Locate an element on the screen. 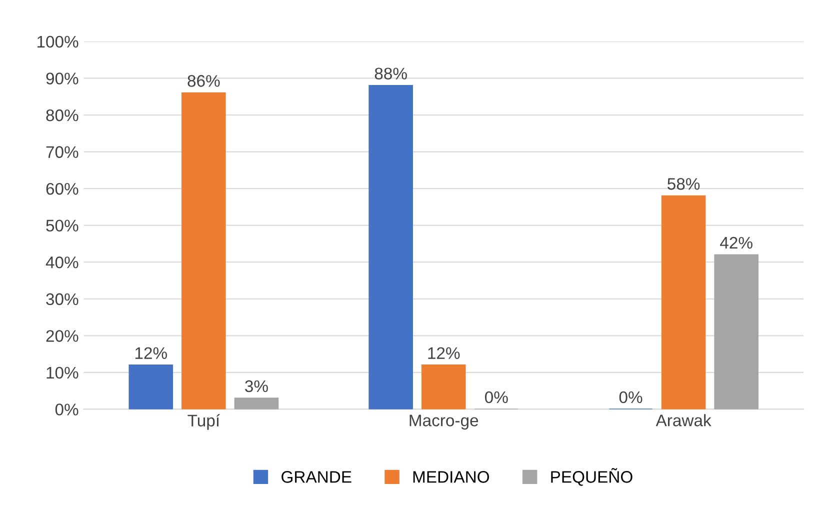 This screenshot has width=837, height=518. y-tick-label: 40% is located at coordinates (62, 262).